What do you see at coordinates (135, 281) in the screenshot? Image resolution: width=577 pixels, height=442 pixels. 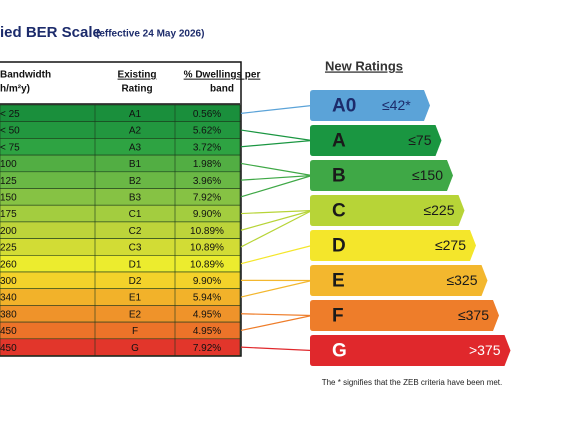 I see `cell: D2` at bounding box center [135, 281].